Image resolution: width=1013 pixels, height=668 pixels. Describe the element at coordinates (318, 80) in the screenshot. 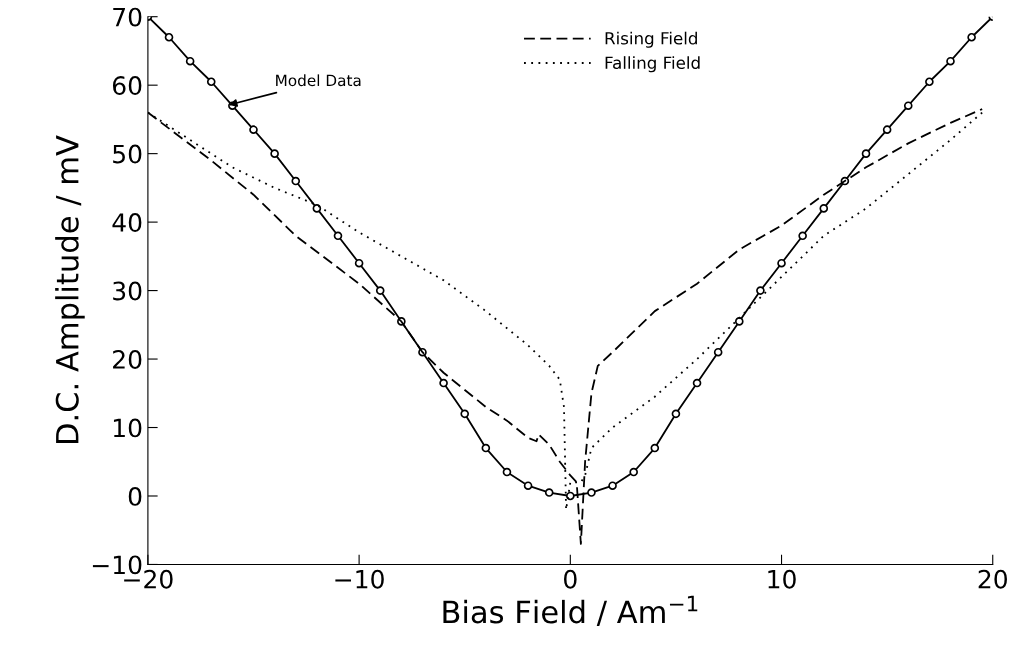

I see `annotation: Model Data` at that location.